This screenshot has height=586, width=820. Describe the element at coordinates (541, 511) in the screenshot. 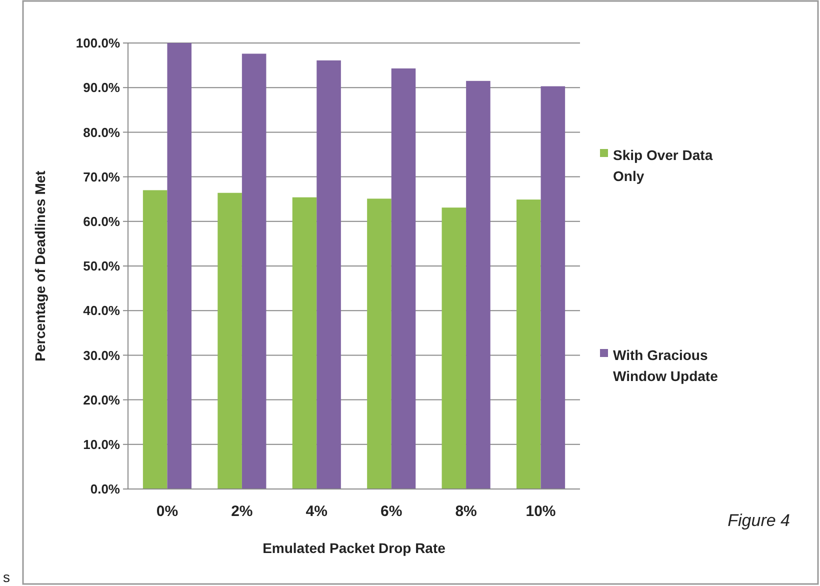

I see `x-tick-label: 10%` at that location.